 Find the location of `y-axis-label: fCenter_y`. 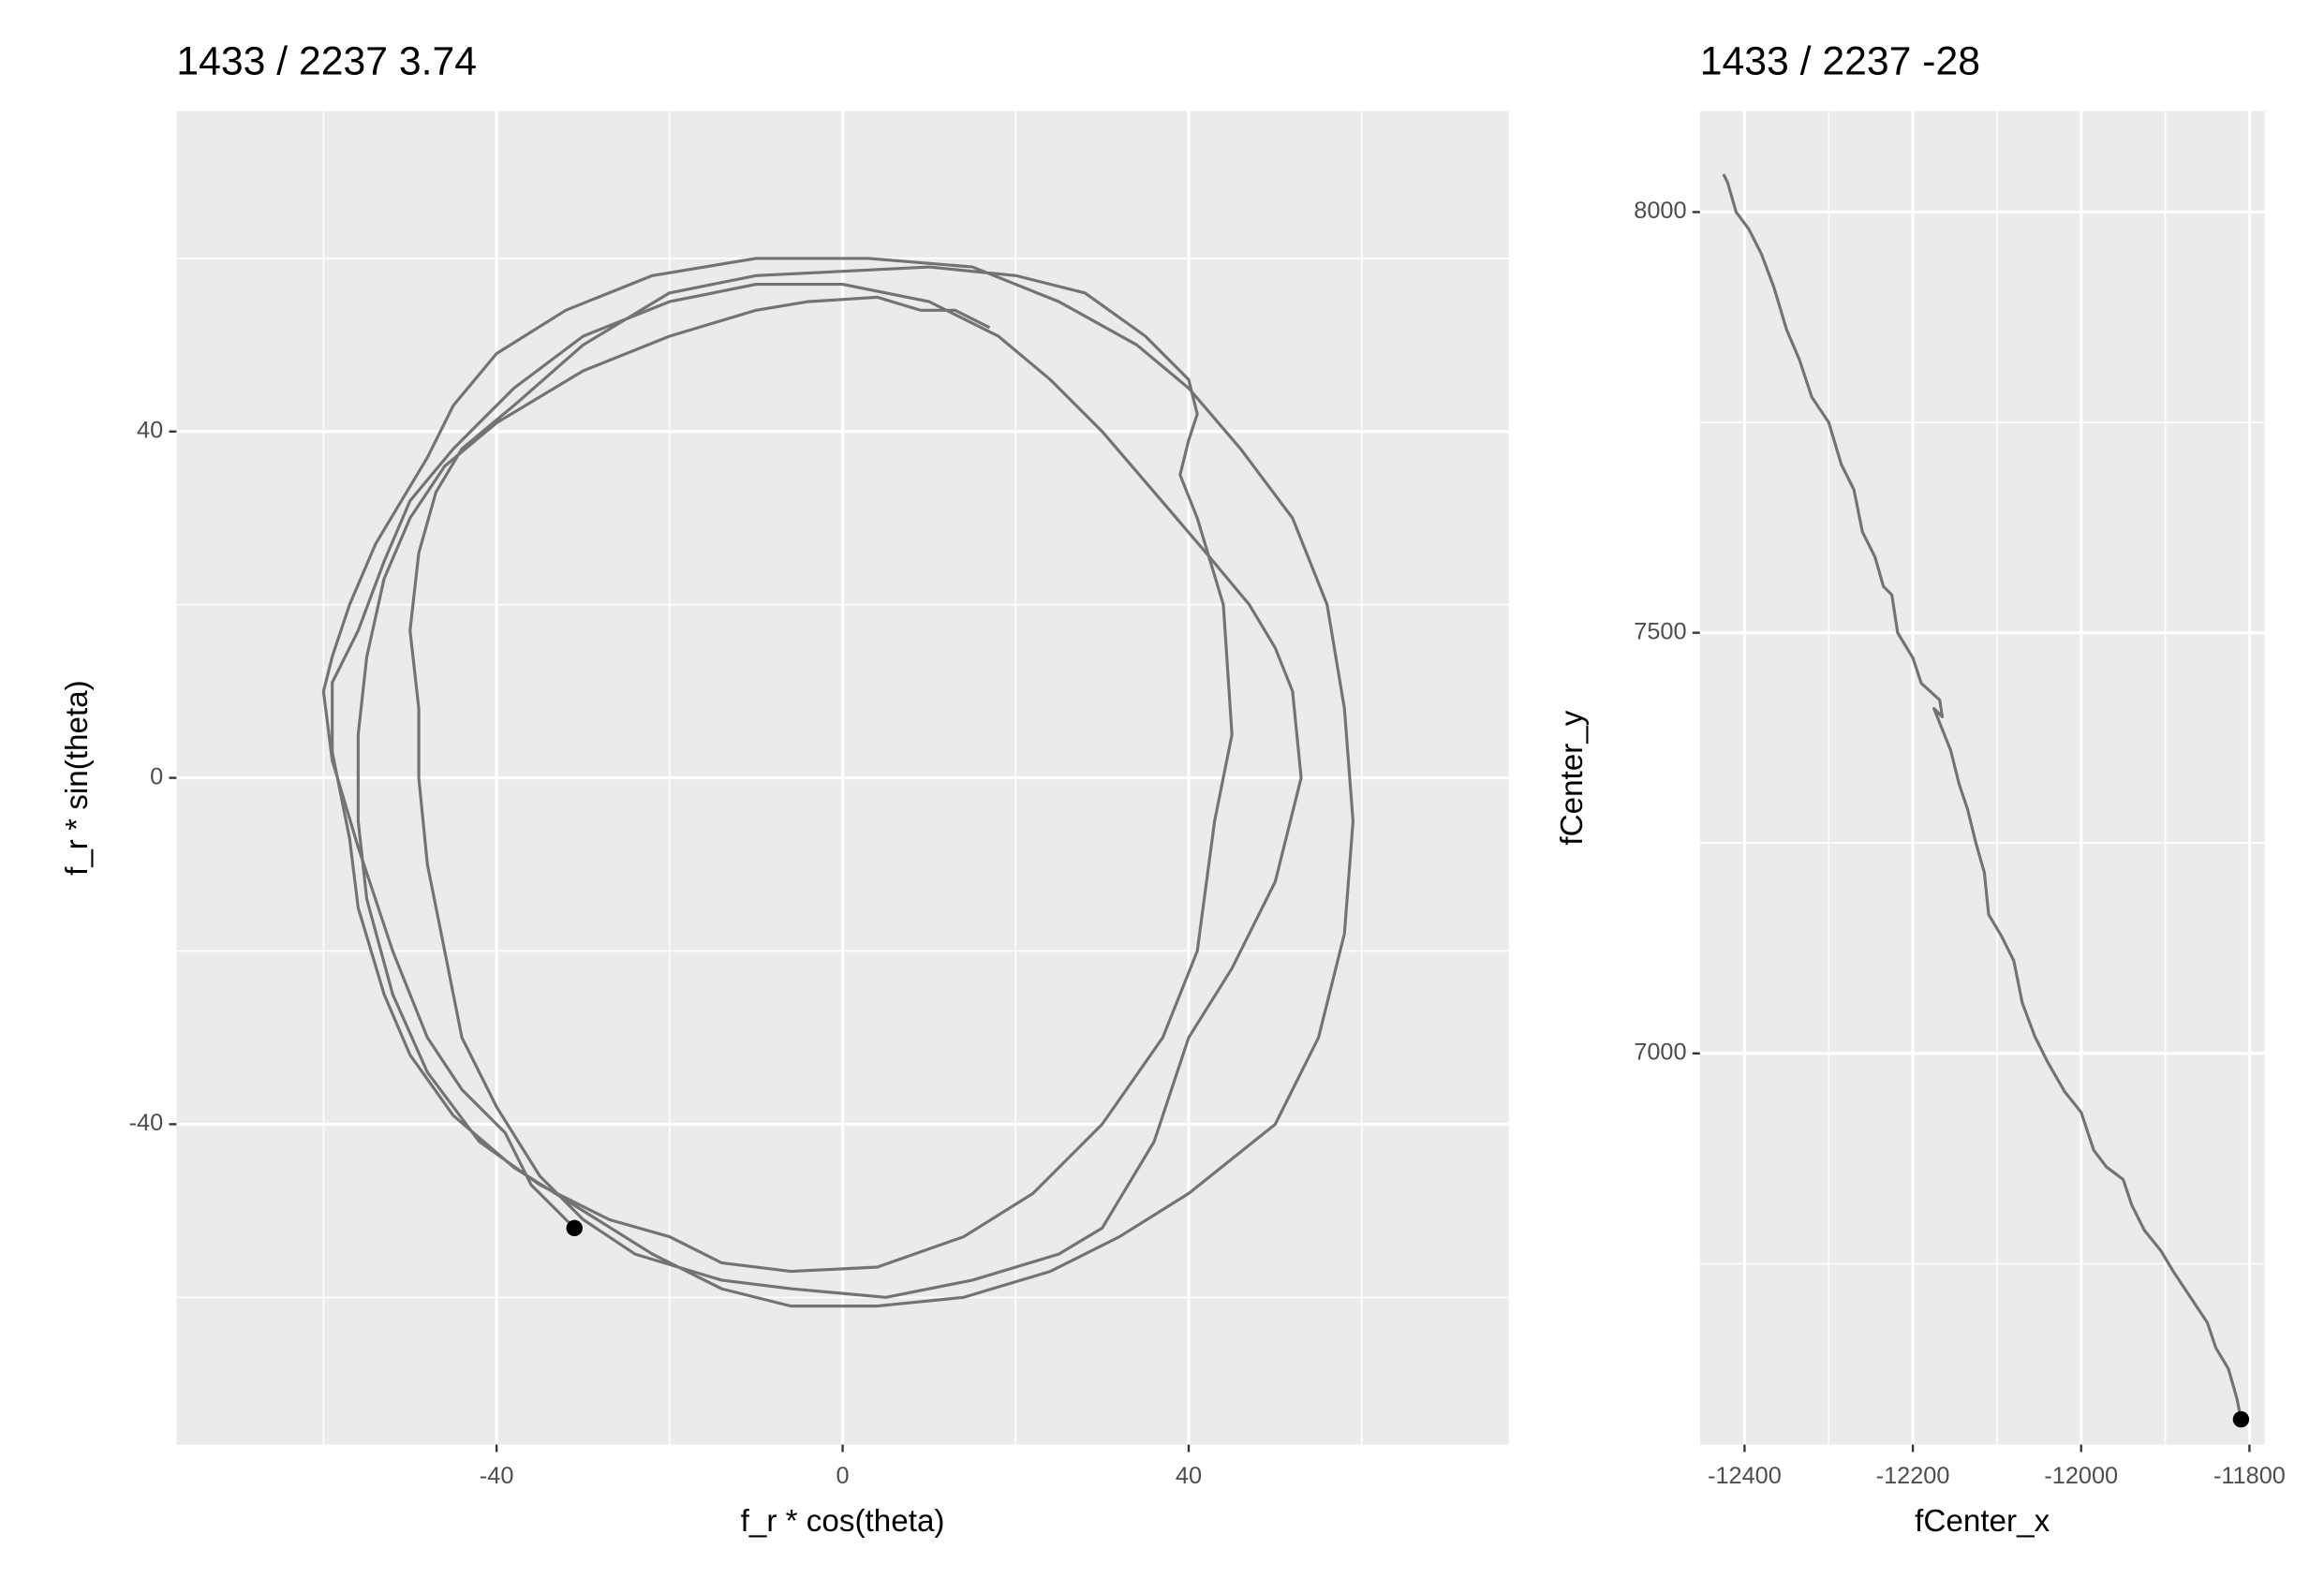

y-axis-label: fCenter_y is located at coordinates (1573, 777).